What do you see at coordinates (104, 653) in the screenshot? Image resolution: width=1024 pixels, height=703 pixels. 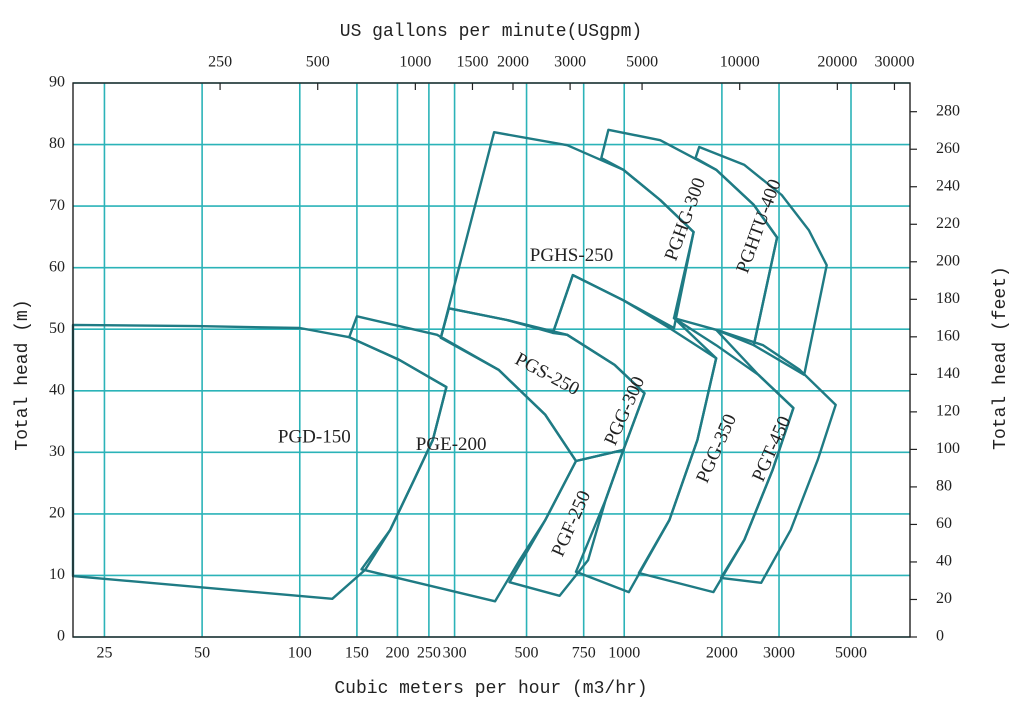 I see `x-tick-label: 25` at bounding box center [104, 653].